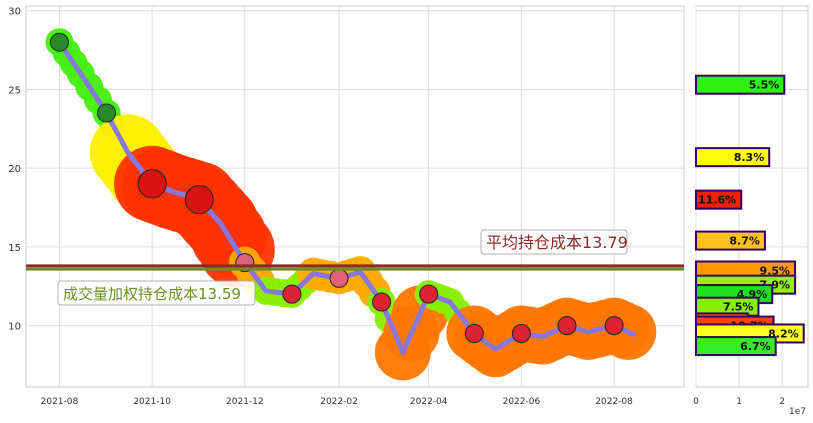 The height and width of the screenshot is (423, 813). I want to click on avg-cost-annotation-box, so click(554, 242).